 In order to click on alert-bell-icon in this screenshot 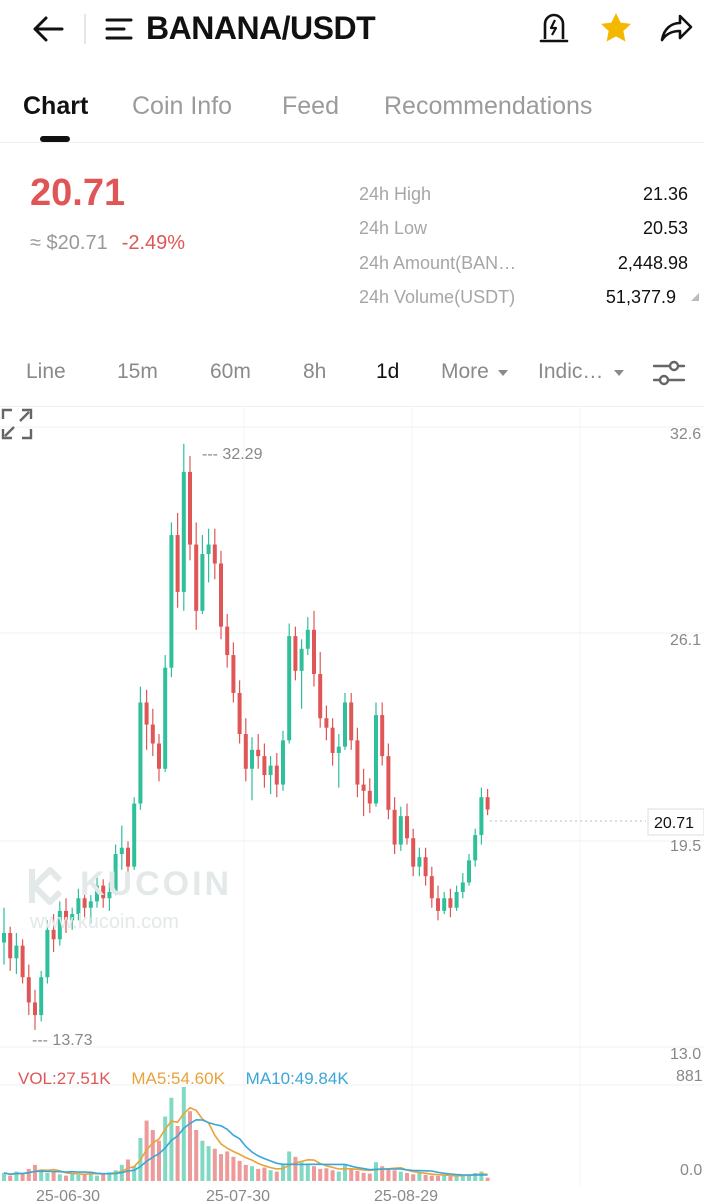, I will do `click(554, 28)`.